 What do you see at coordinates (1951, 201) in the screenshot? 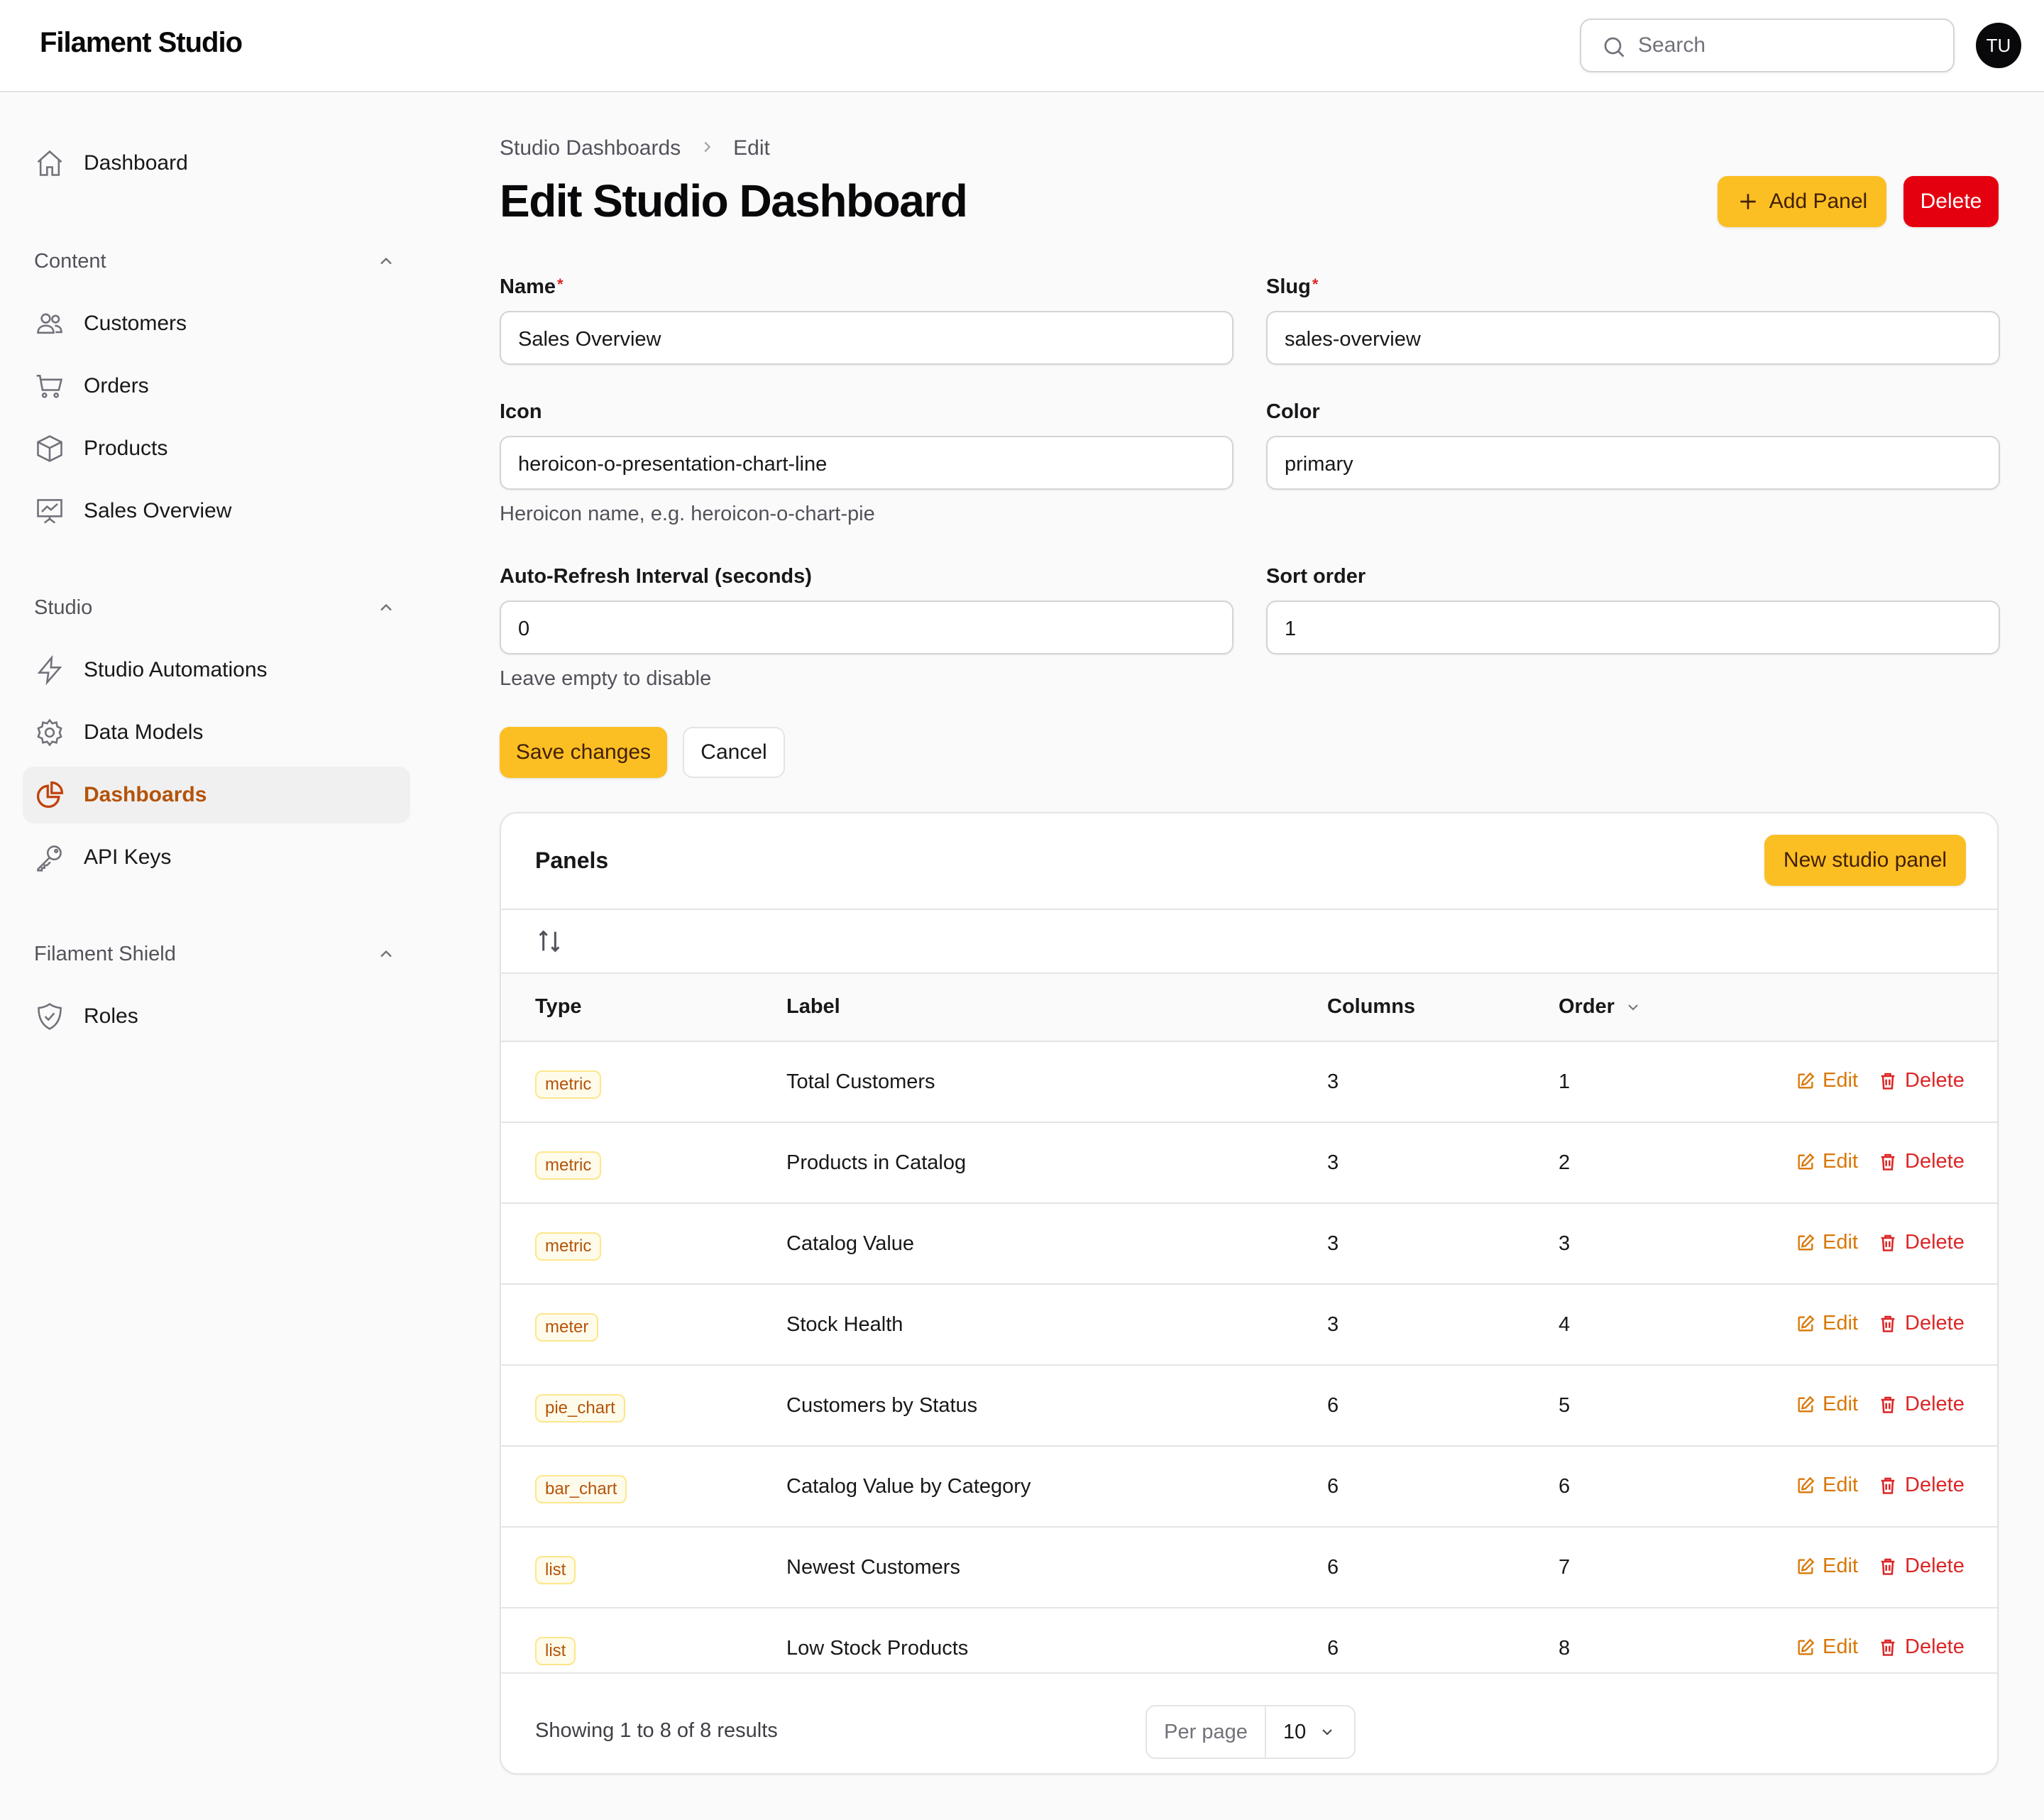
I see `delete-dashboard-button: Delete` at bounding box center [1951, 201].